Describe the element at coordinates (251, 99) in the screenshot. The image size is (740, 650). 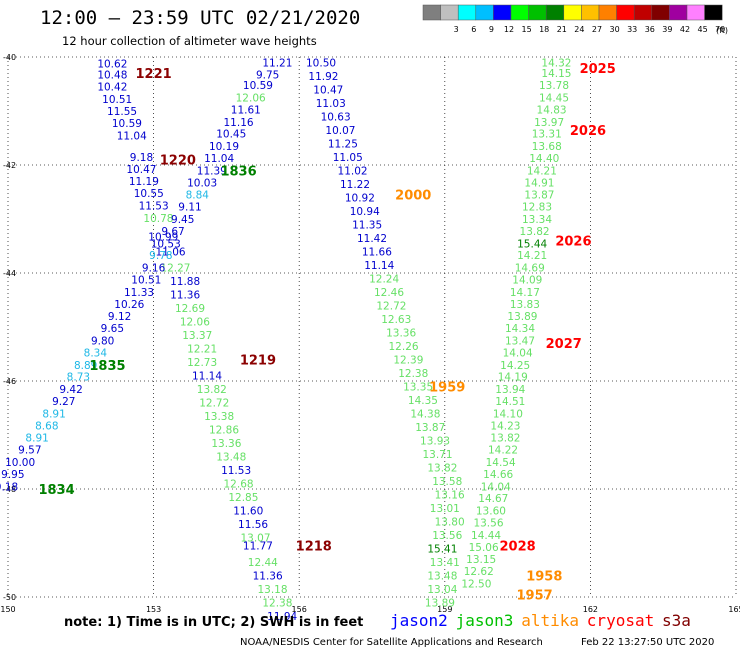
I see `swh-value: 12.06` at that location.